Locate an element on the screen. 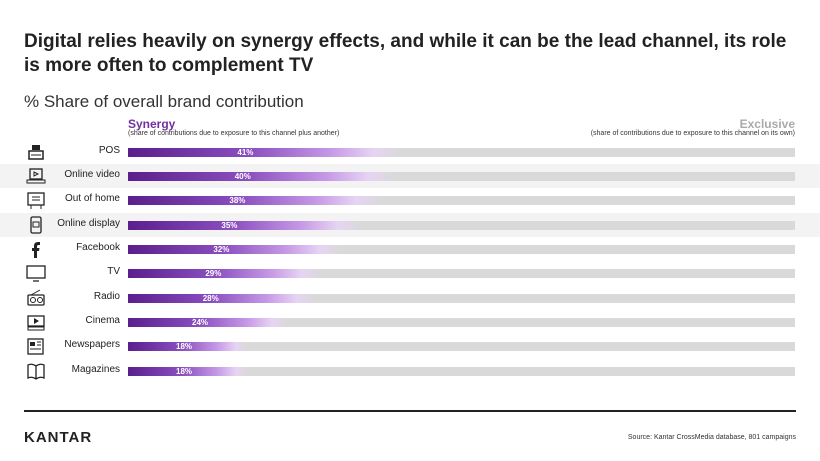 This screenshot has width=820, height=461. bar-exclusive: 29% is located at coordinates (461, 273).